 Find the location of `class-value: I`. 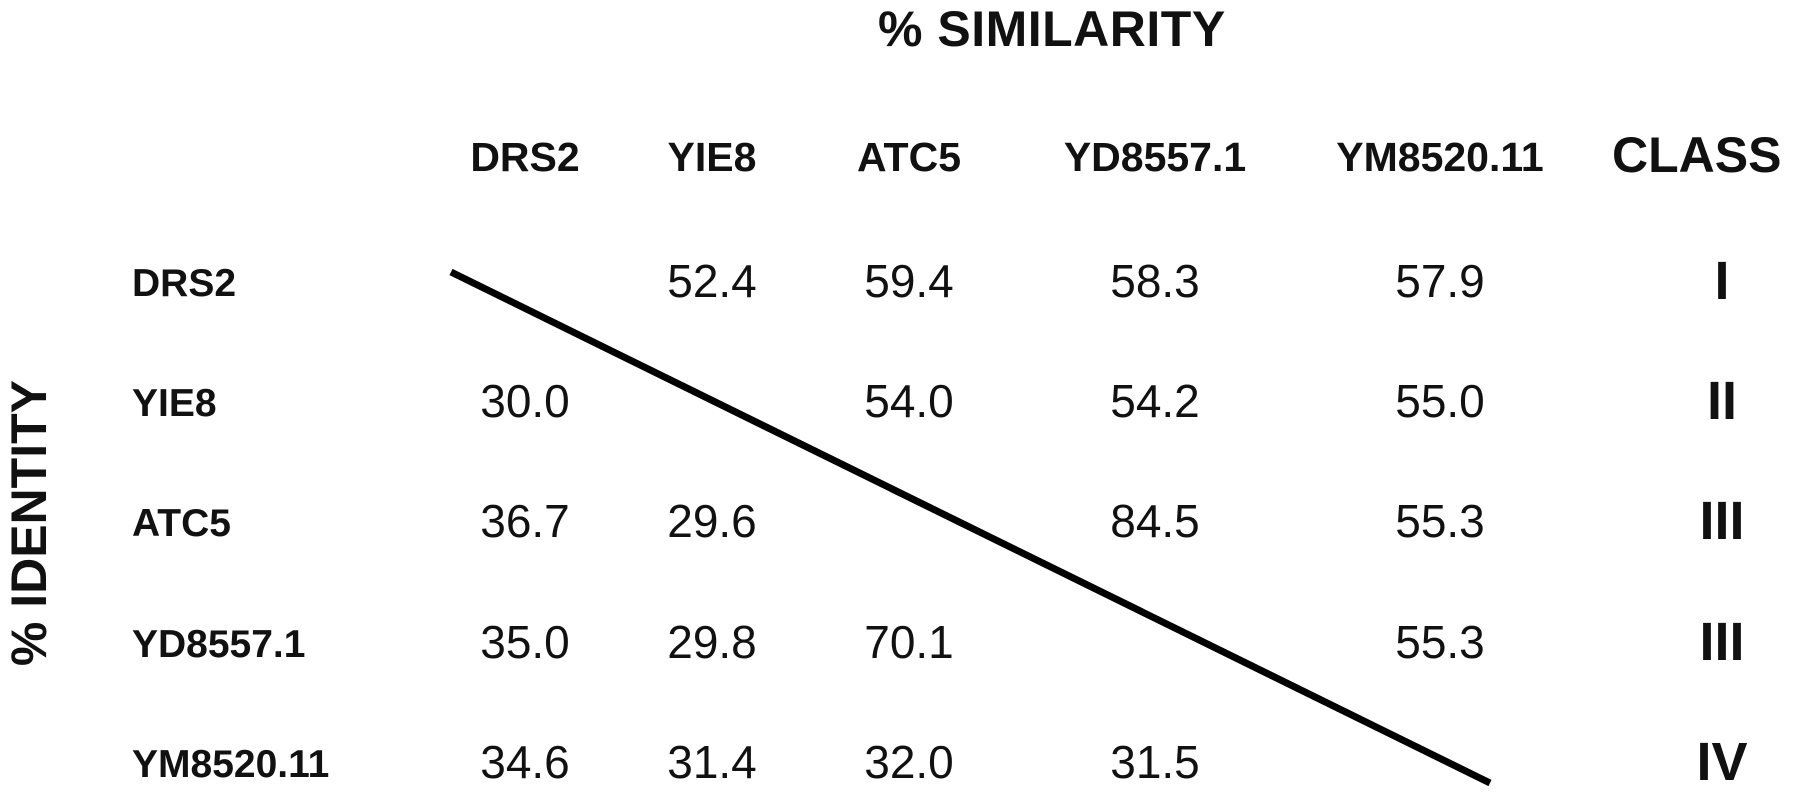

class-value: I is located at coordinates (1722, 281).